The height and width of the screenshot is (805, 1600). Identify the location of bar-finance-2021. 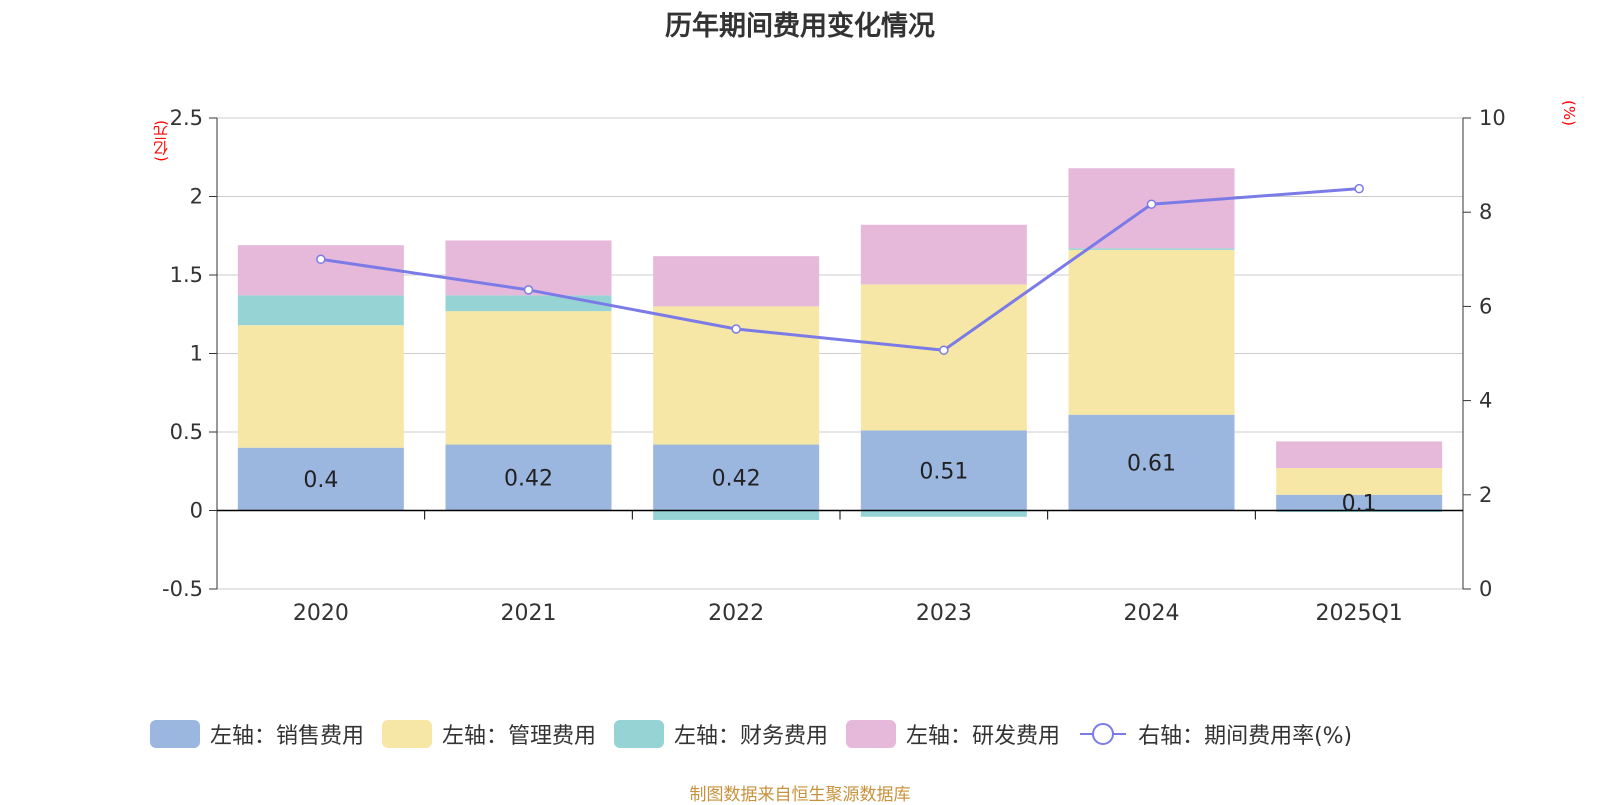
(528, 303).